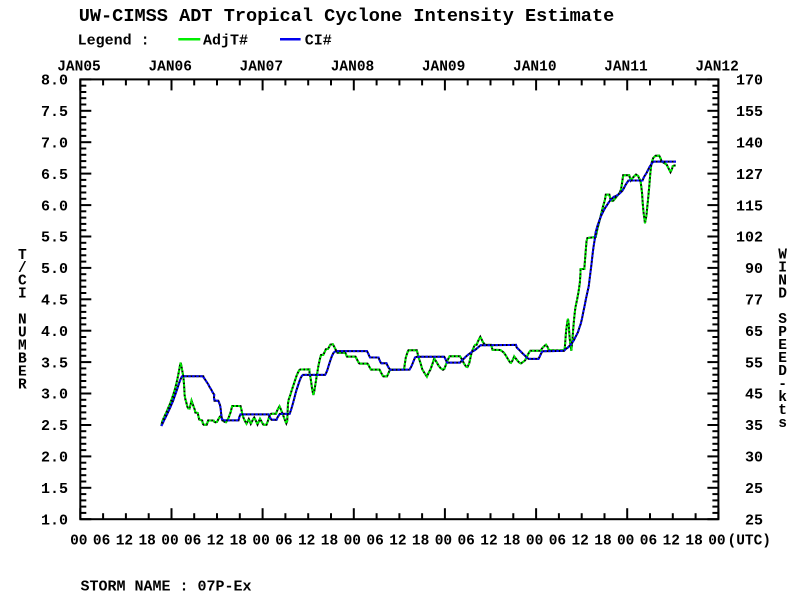 This screenshot has width=800, height=600. What do you see at coordinates (754, 458) in the screenshot?
I see `svg-text: 30` at bounding box center [754, 458].